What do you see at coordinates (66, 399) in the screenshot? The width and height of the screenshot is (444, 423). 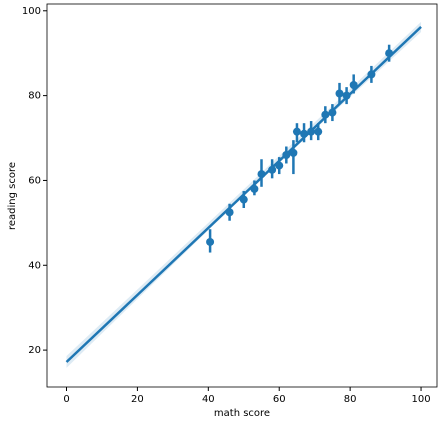 I see `x-tick-label: 0` at bounding box center [66, 399].